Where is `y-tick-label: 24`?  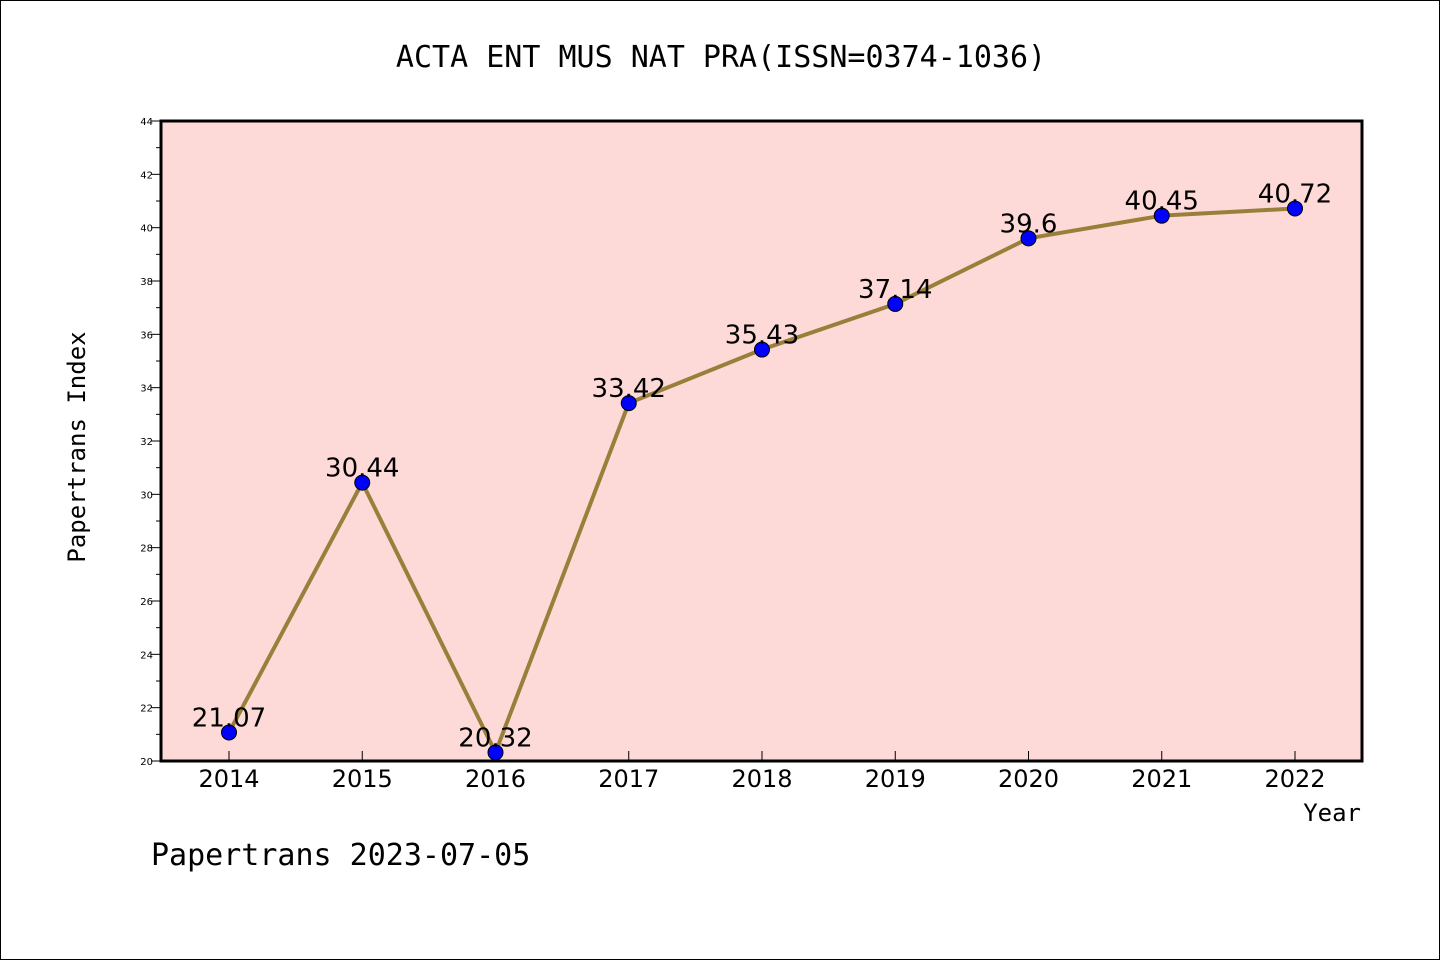 y-tick-label: 24 is located at coordinates (146, 655).